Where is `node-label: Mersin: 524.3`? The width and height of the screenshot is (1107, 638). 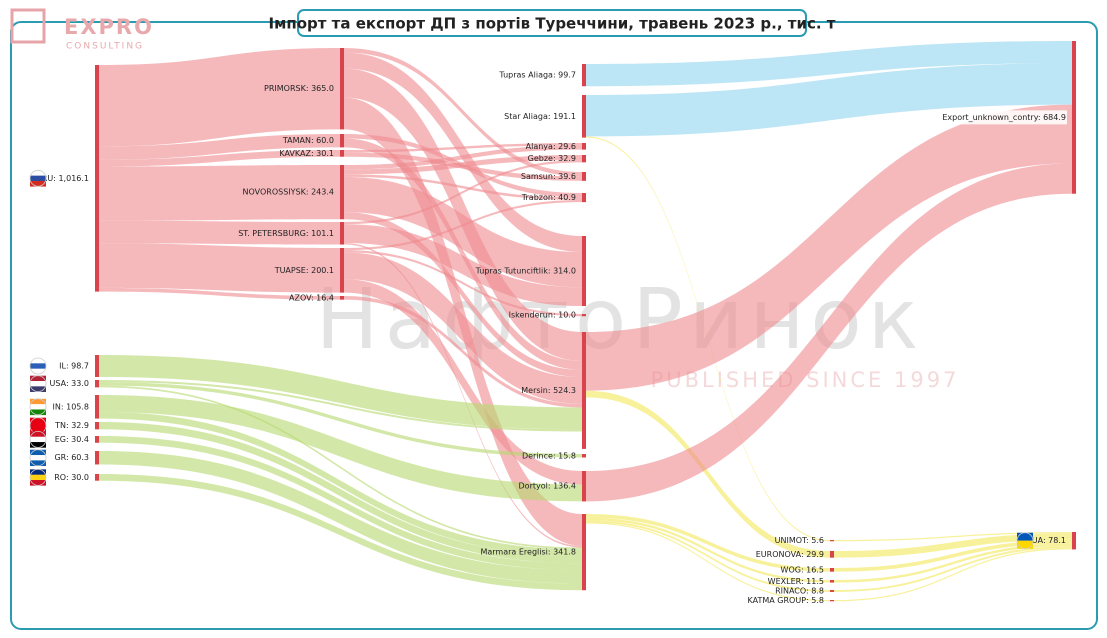 node-label: Mersin: 524.3 is located at coordinates (548, 390).